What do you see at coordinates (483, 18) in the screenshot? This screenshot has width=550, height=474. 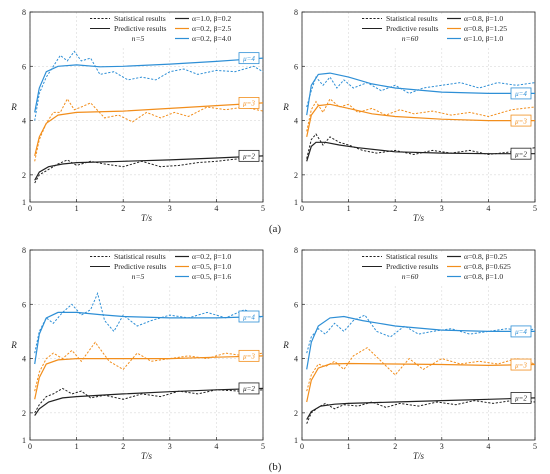 I see `legend-parameter-entry: α=0.8, β=1.0` at bounding box center [483, 18].